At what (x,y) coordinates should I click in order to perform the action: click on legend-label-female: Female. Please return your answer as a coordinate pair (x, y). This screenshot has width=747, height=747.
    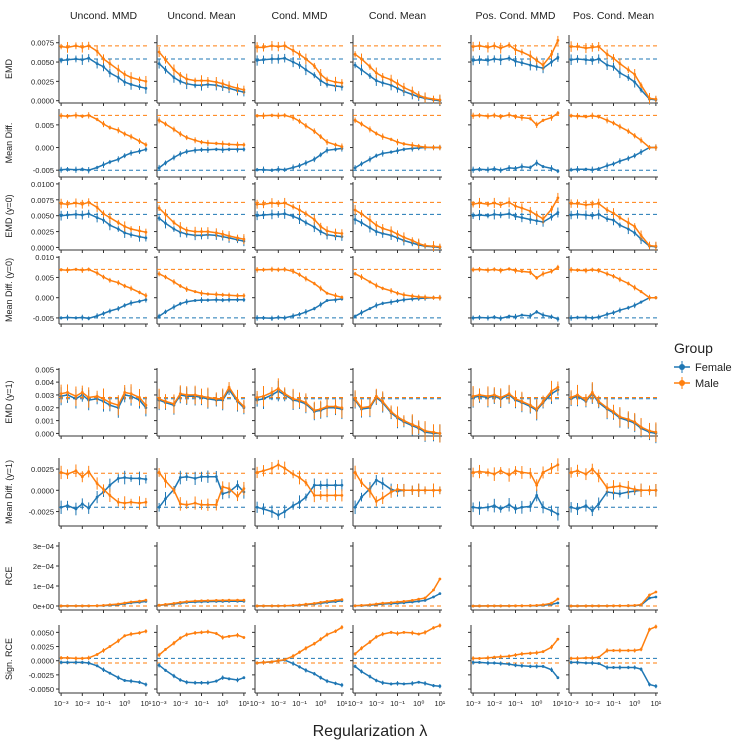
    Looking at the image, I should click on (713, 368).